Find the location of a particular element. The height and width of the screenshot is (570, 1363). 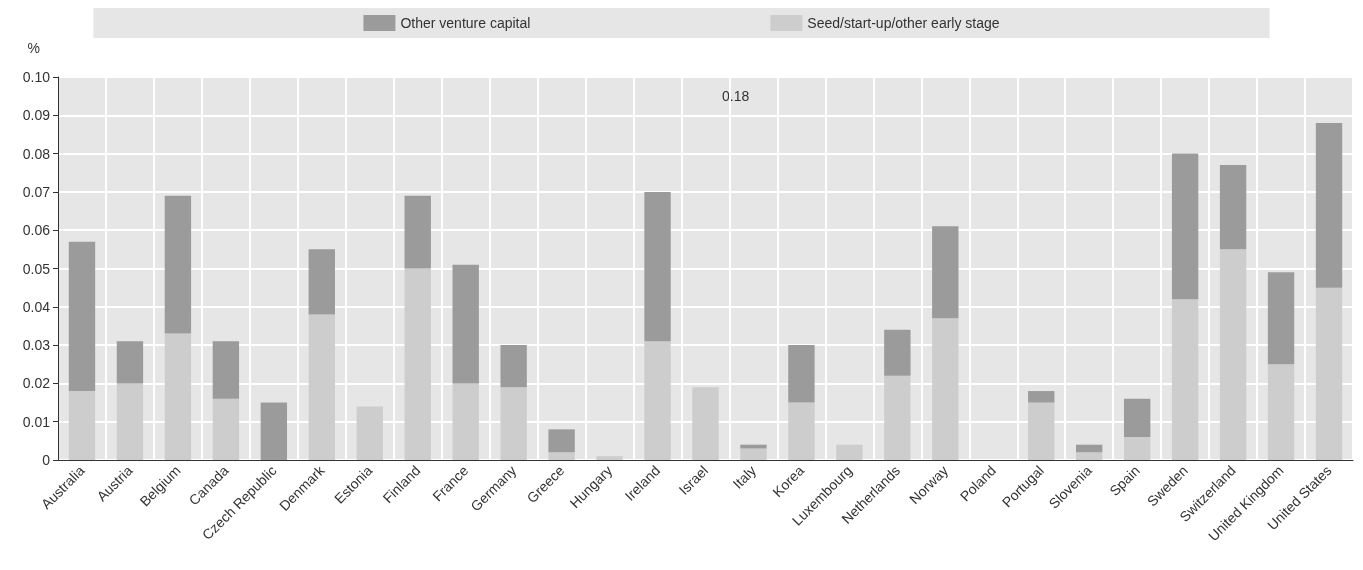

y-tick-label: 0.08 is located at coordinates (36, 153).